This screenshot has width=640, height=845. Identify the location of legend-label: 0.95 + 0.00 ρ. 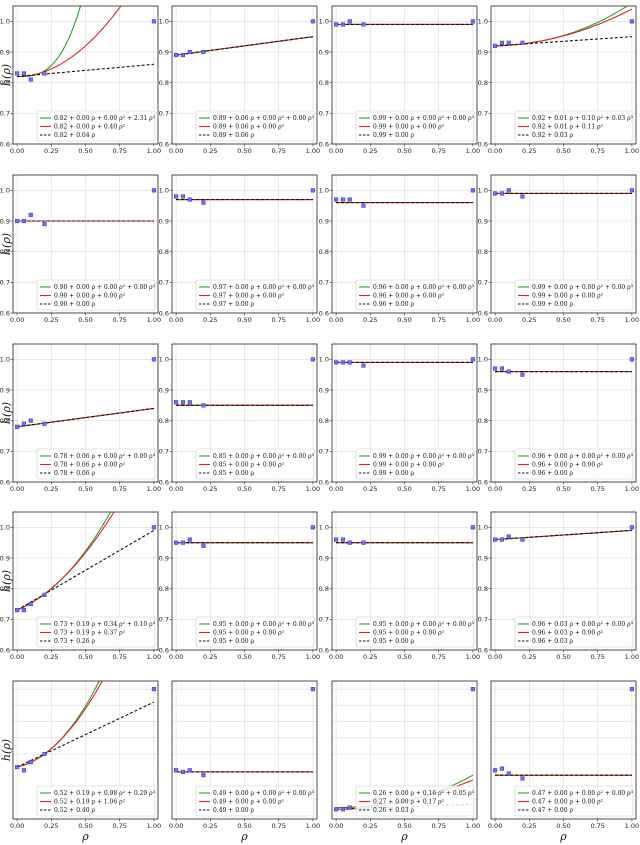
(233, 641).